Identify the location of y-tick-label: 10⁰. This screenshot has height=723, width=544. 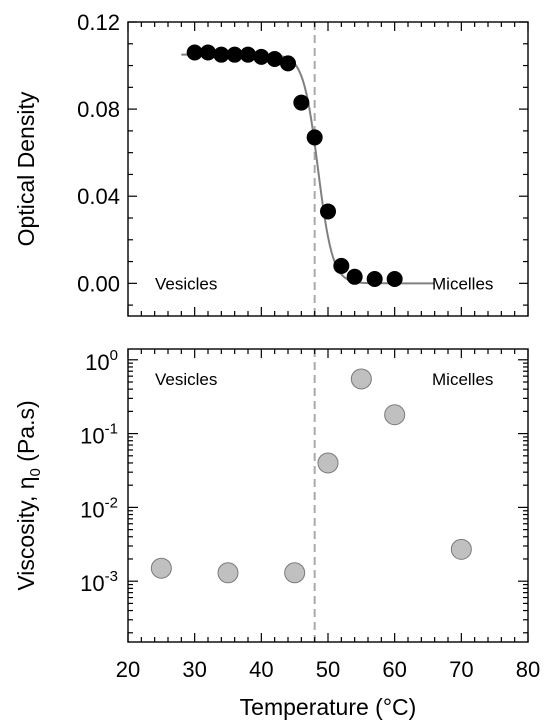
(101, 361).